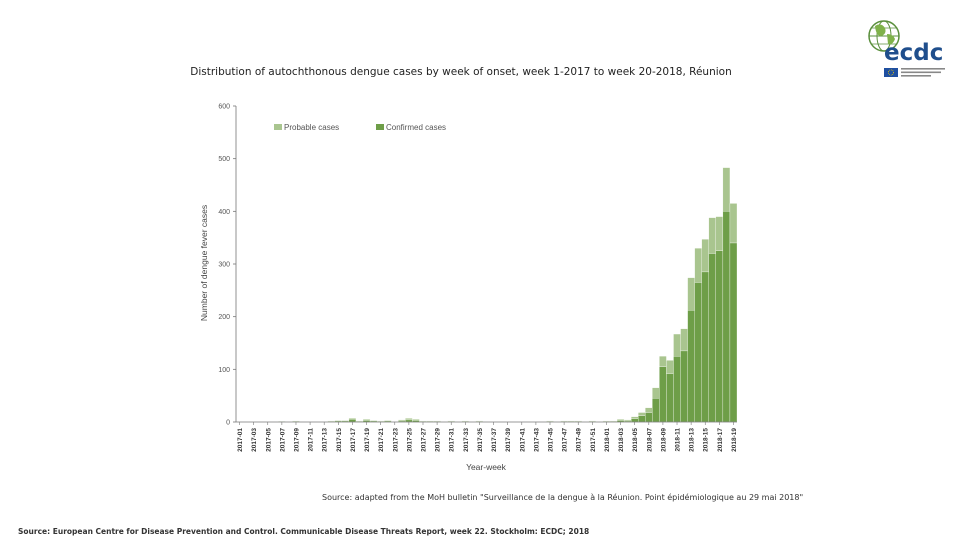 This screenshot has height=540, width=960. What do you see at coordinates (395, 440) in the screenshot?
I see `x-tick-label: 2017-23` at bounding box center [395, 440].